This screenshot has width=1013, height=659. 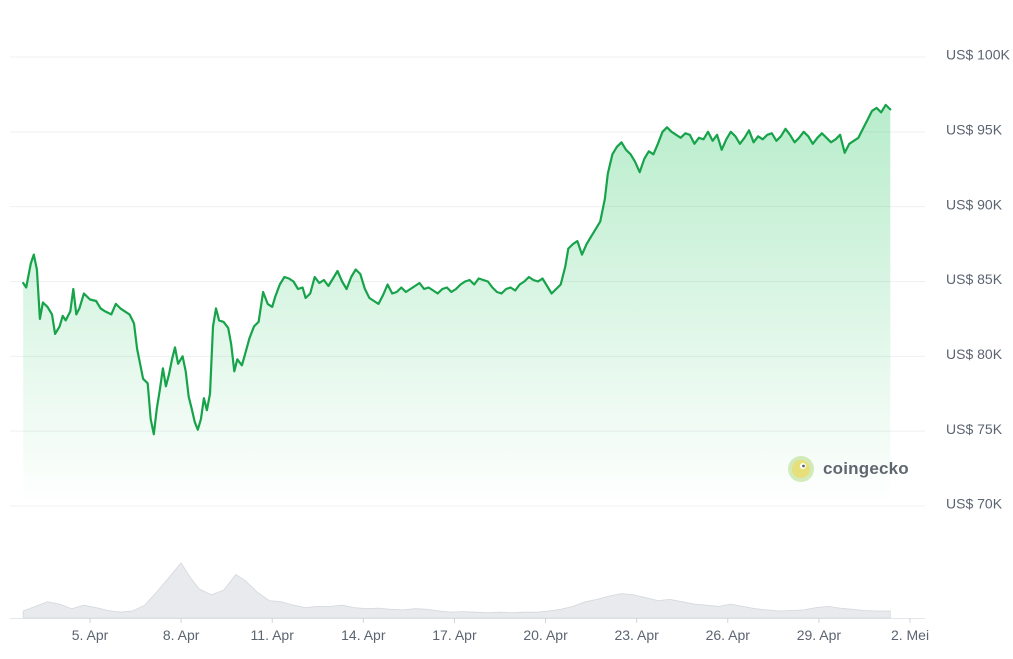 What do you see at coordinates (974, 130) in the screenshot?
I see `y-tick-label: US$ 95K` at bounding box center [974, 130].